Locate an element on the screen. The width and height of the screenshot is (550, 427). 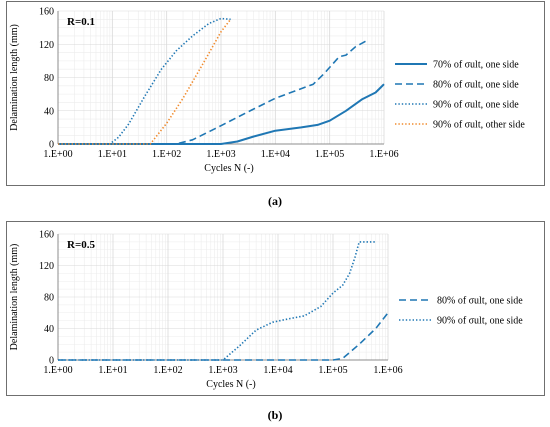
chart-annotation: R=0.1 is located at coordinates (81, 22).